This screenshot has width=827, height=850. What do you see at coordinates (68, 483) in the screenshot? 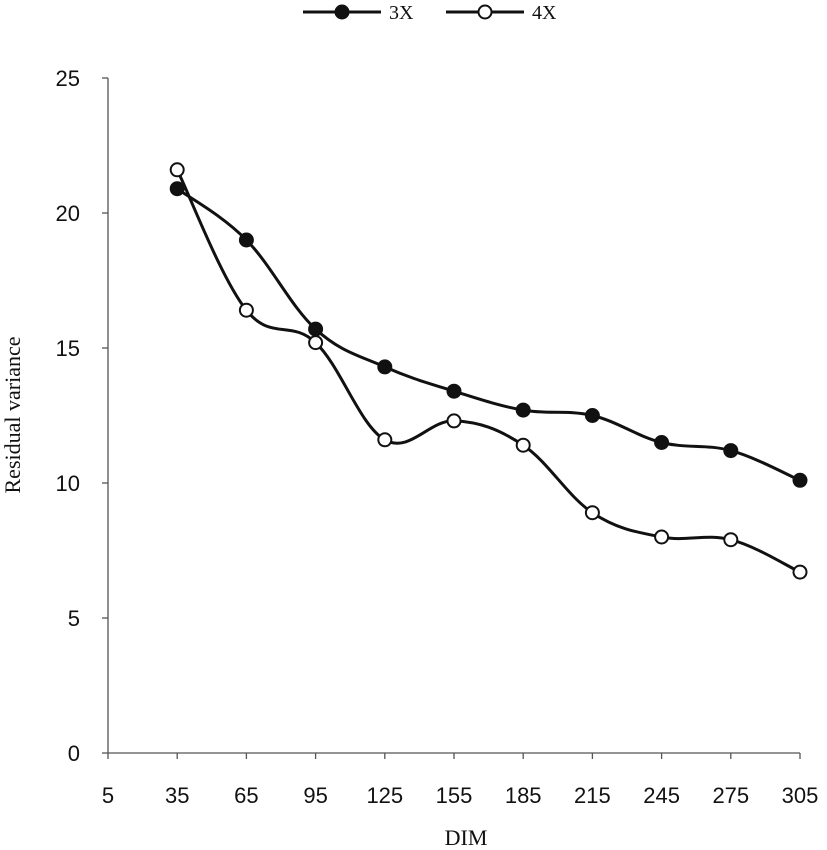
I see `y-tick-label: 10` at bounding box center [68, 483].